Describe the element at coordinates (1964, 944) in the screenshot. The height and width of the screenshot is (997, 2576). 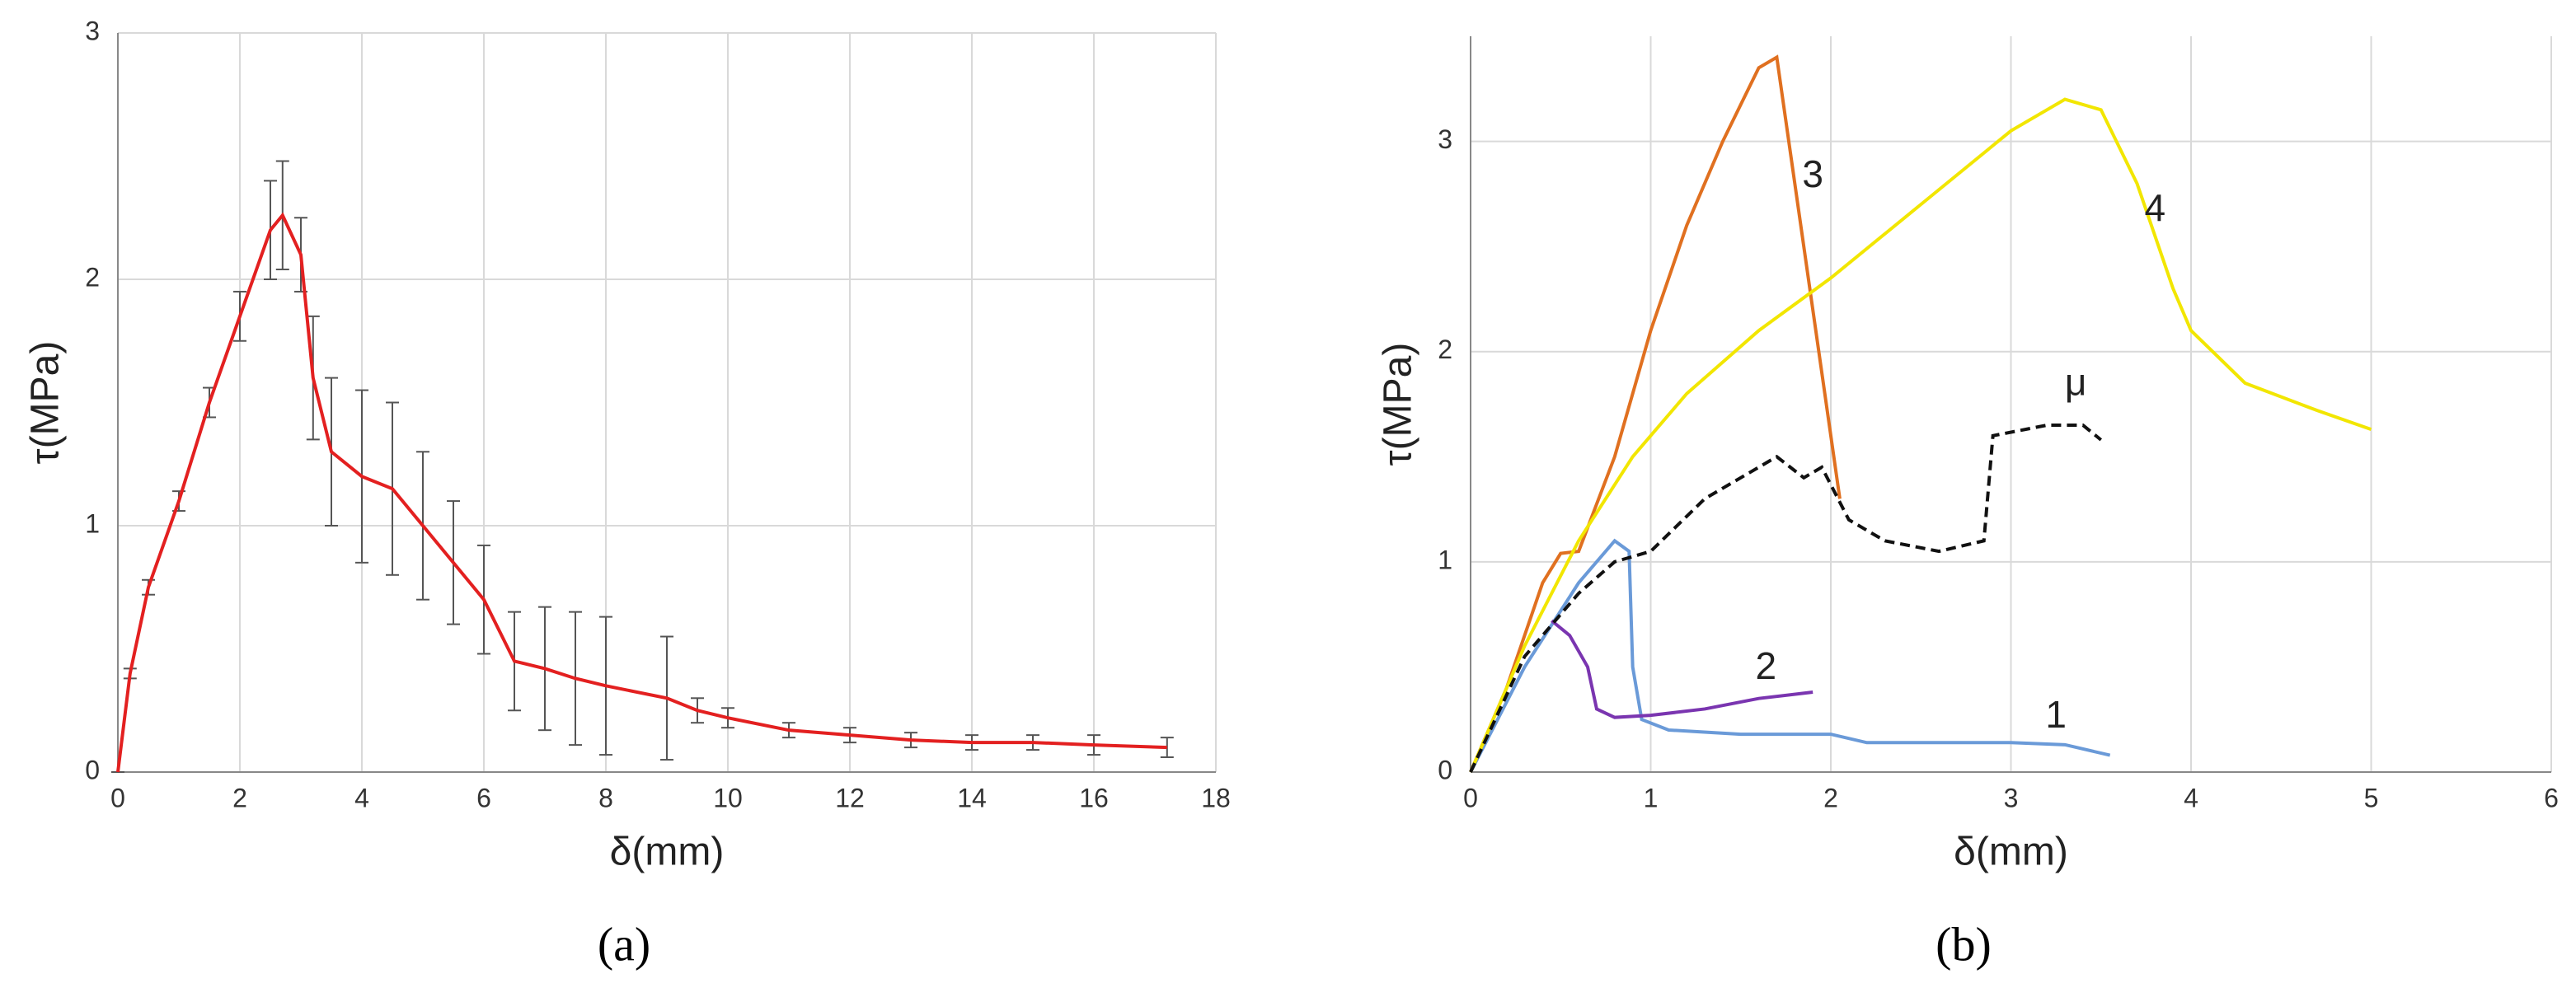
I see `caption: (b)` at that location.